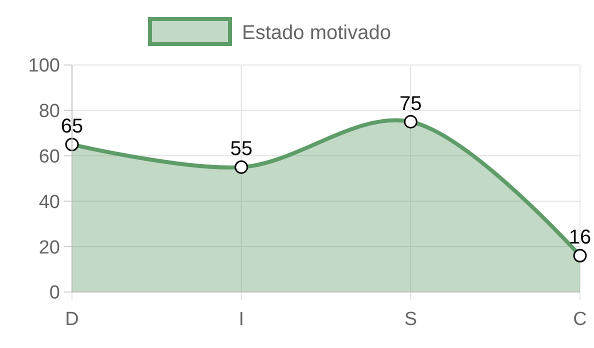 This screenshot has height=348, width=594. Describe the element at coordinates (411, 103) in the screenshot. I see `data-label: 75` at that location.